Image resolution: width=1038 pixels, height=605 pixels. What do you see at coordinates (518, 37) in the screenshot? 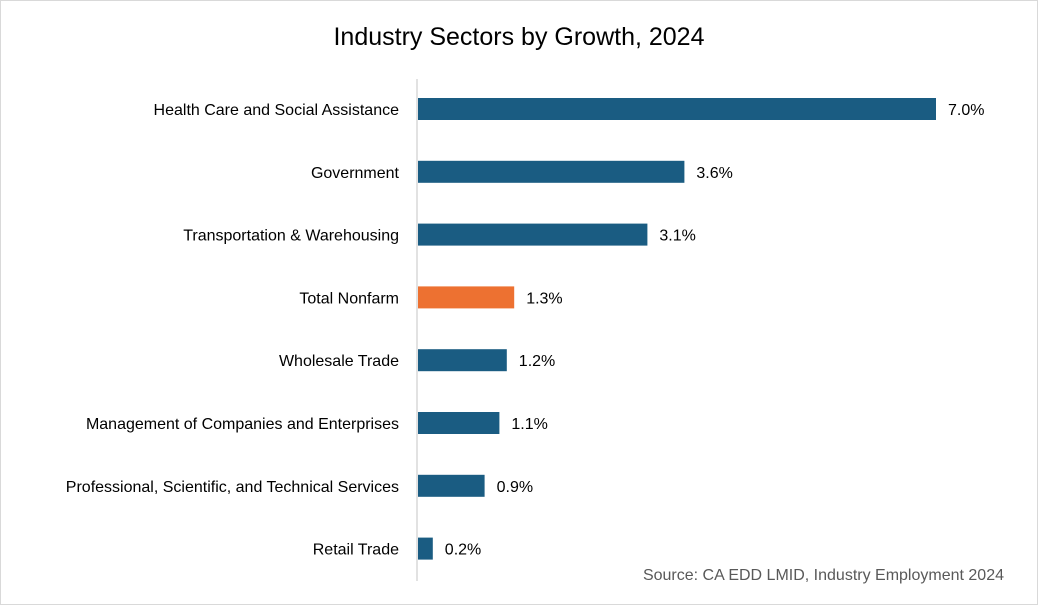
I see `chart-title: Industry Sectors by Growth, 2024` at bounding box center [518, 37].